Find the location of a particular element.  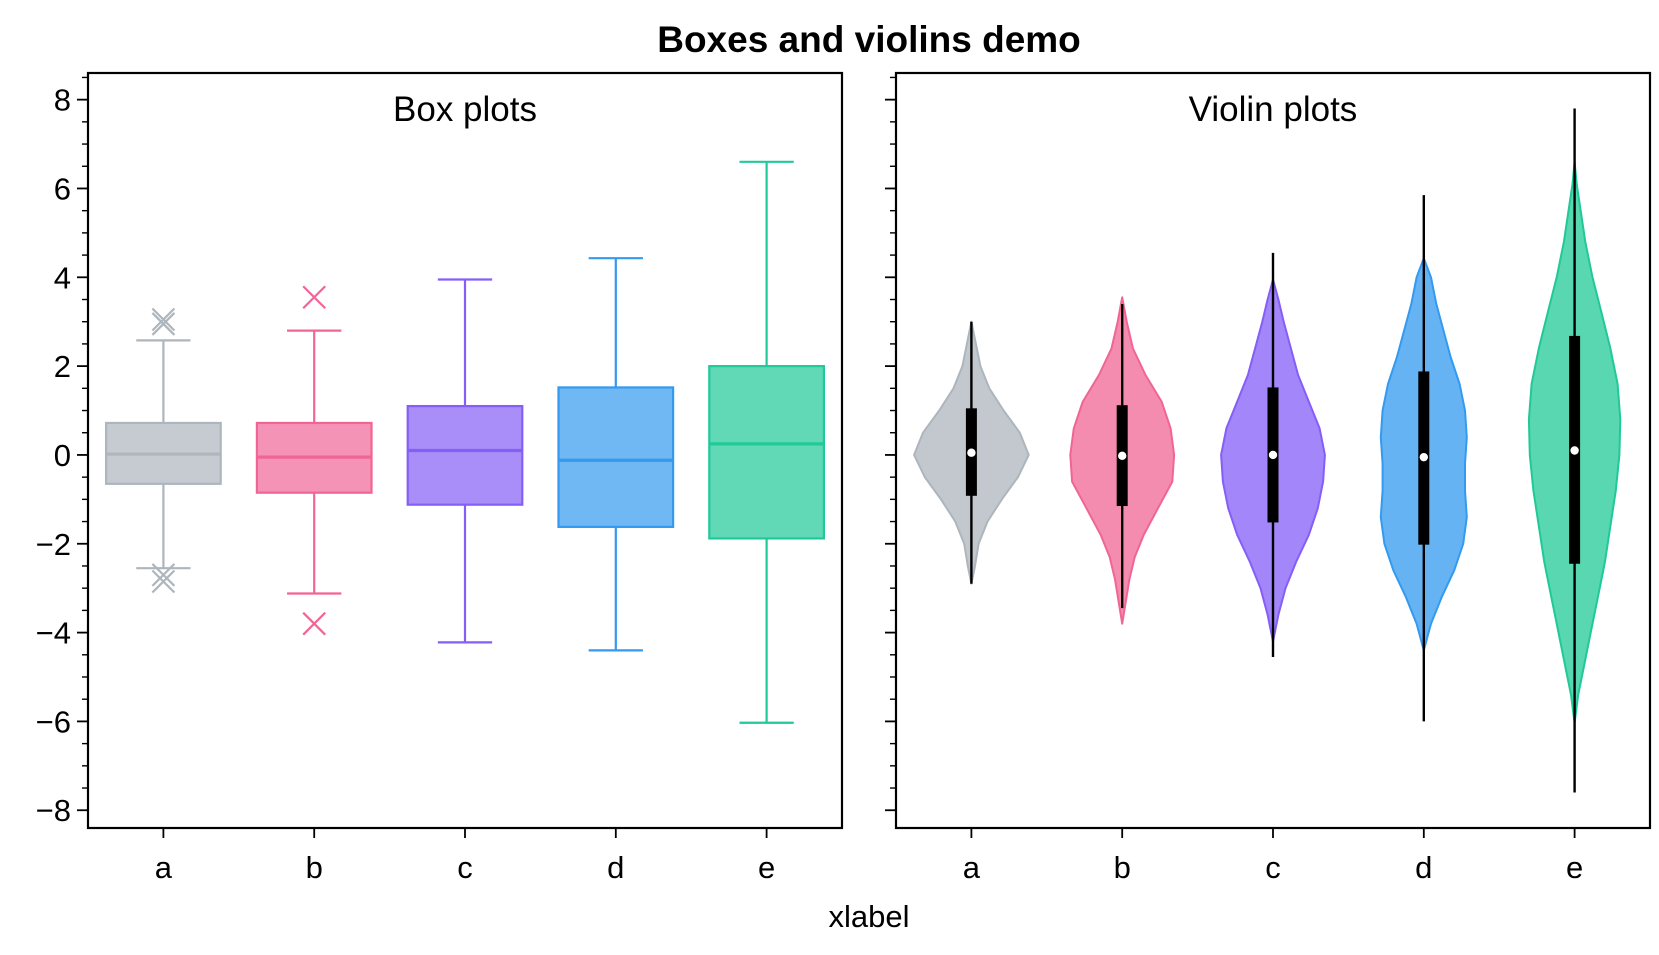

y-tick-label: −4 is located at coordinates (53, 633).